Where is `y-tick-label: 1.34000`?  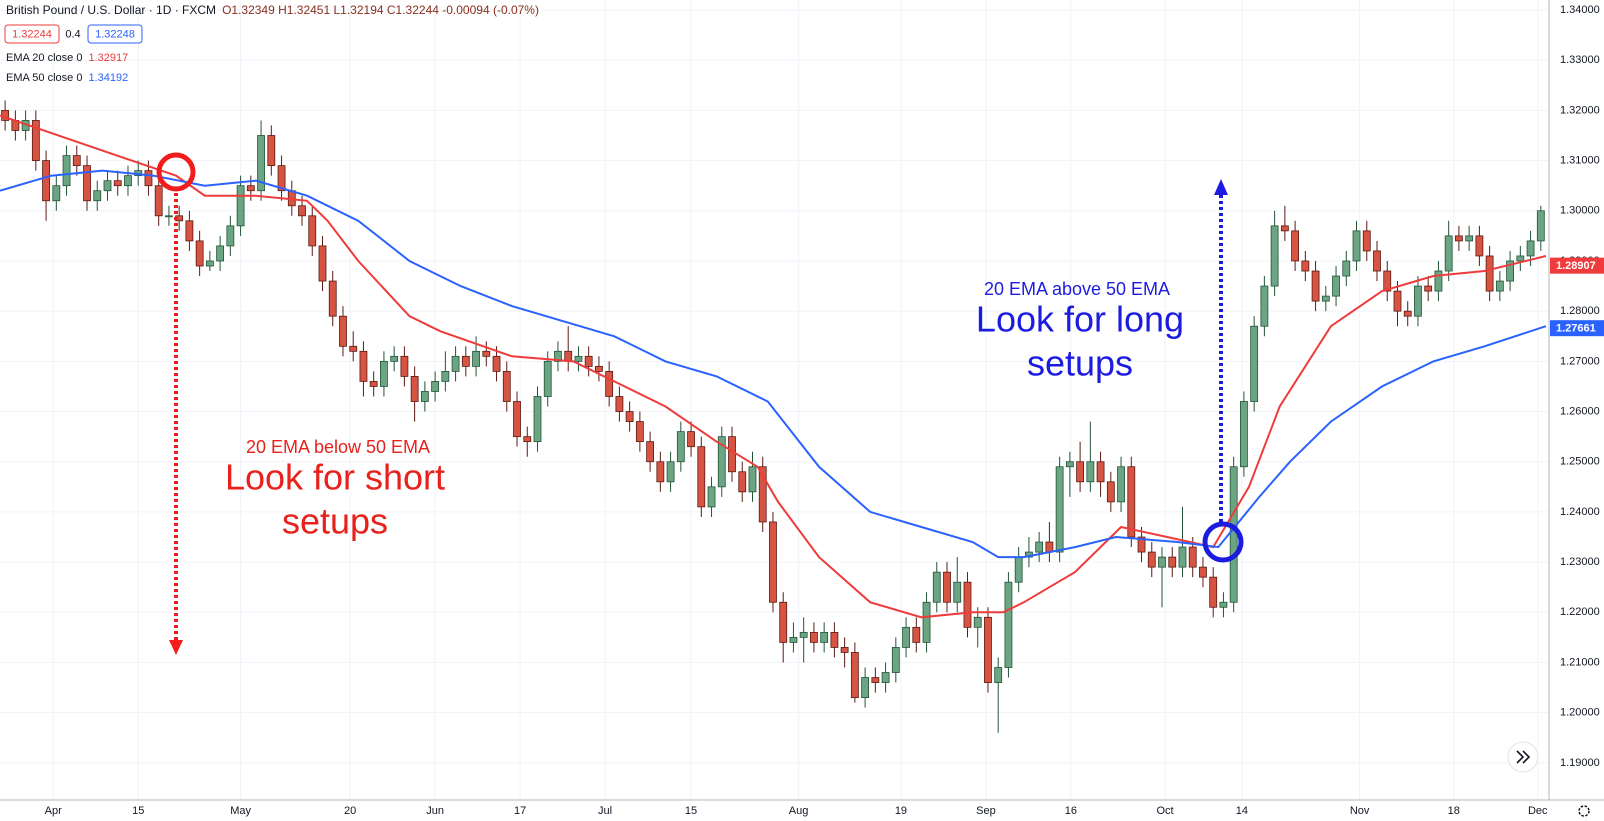 y-tick-label: 1.34000 is located at coordinates (1580, 10).